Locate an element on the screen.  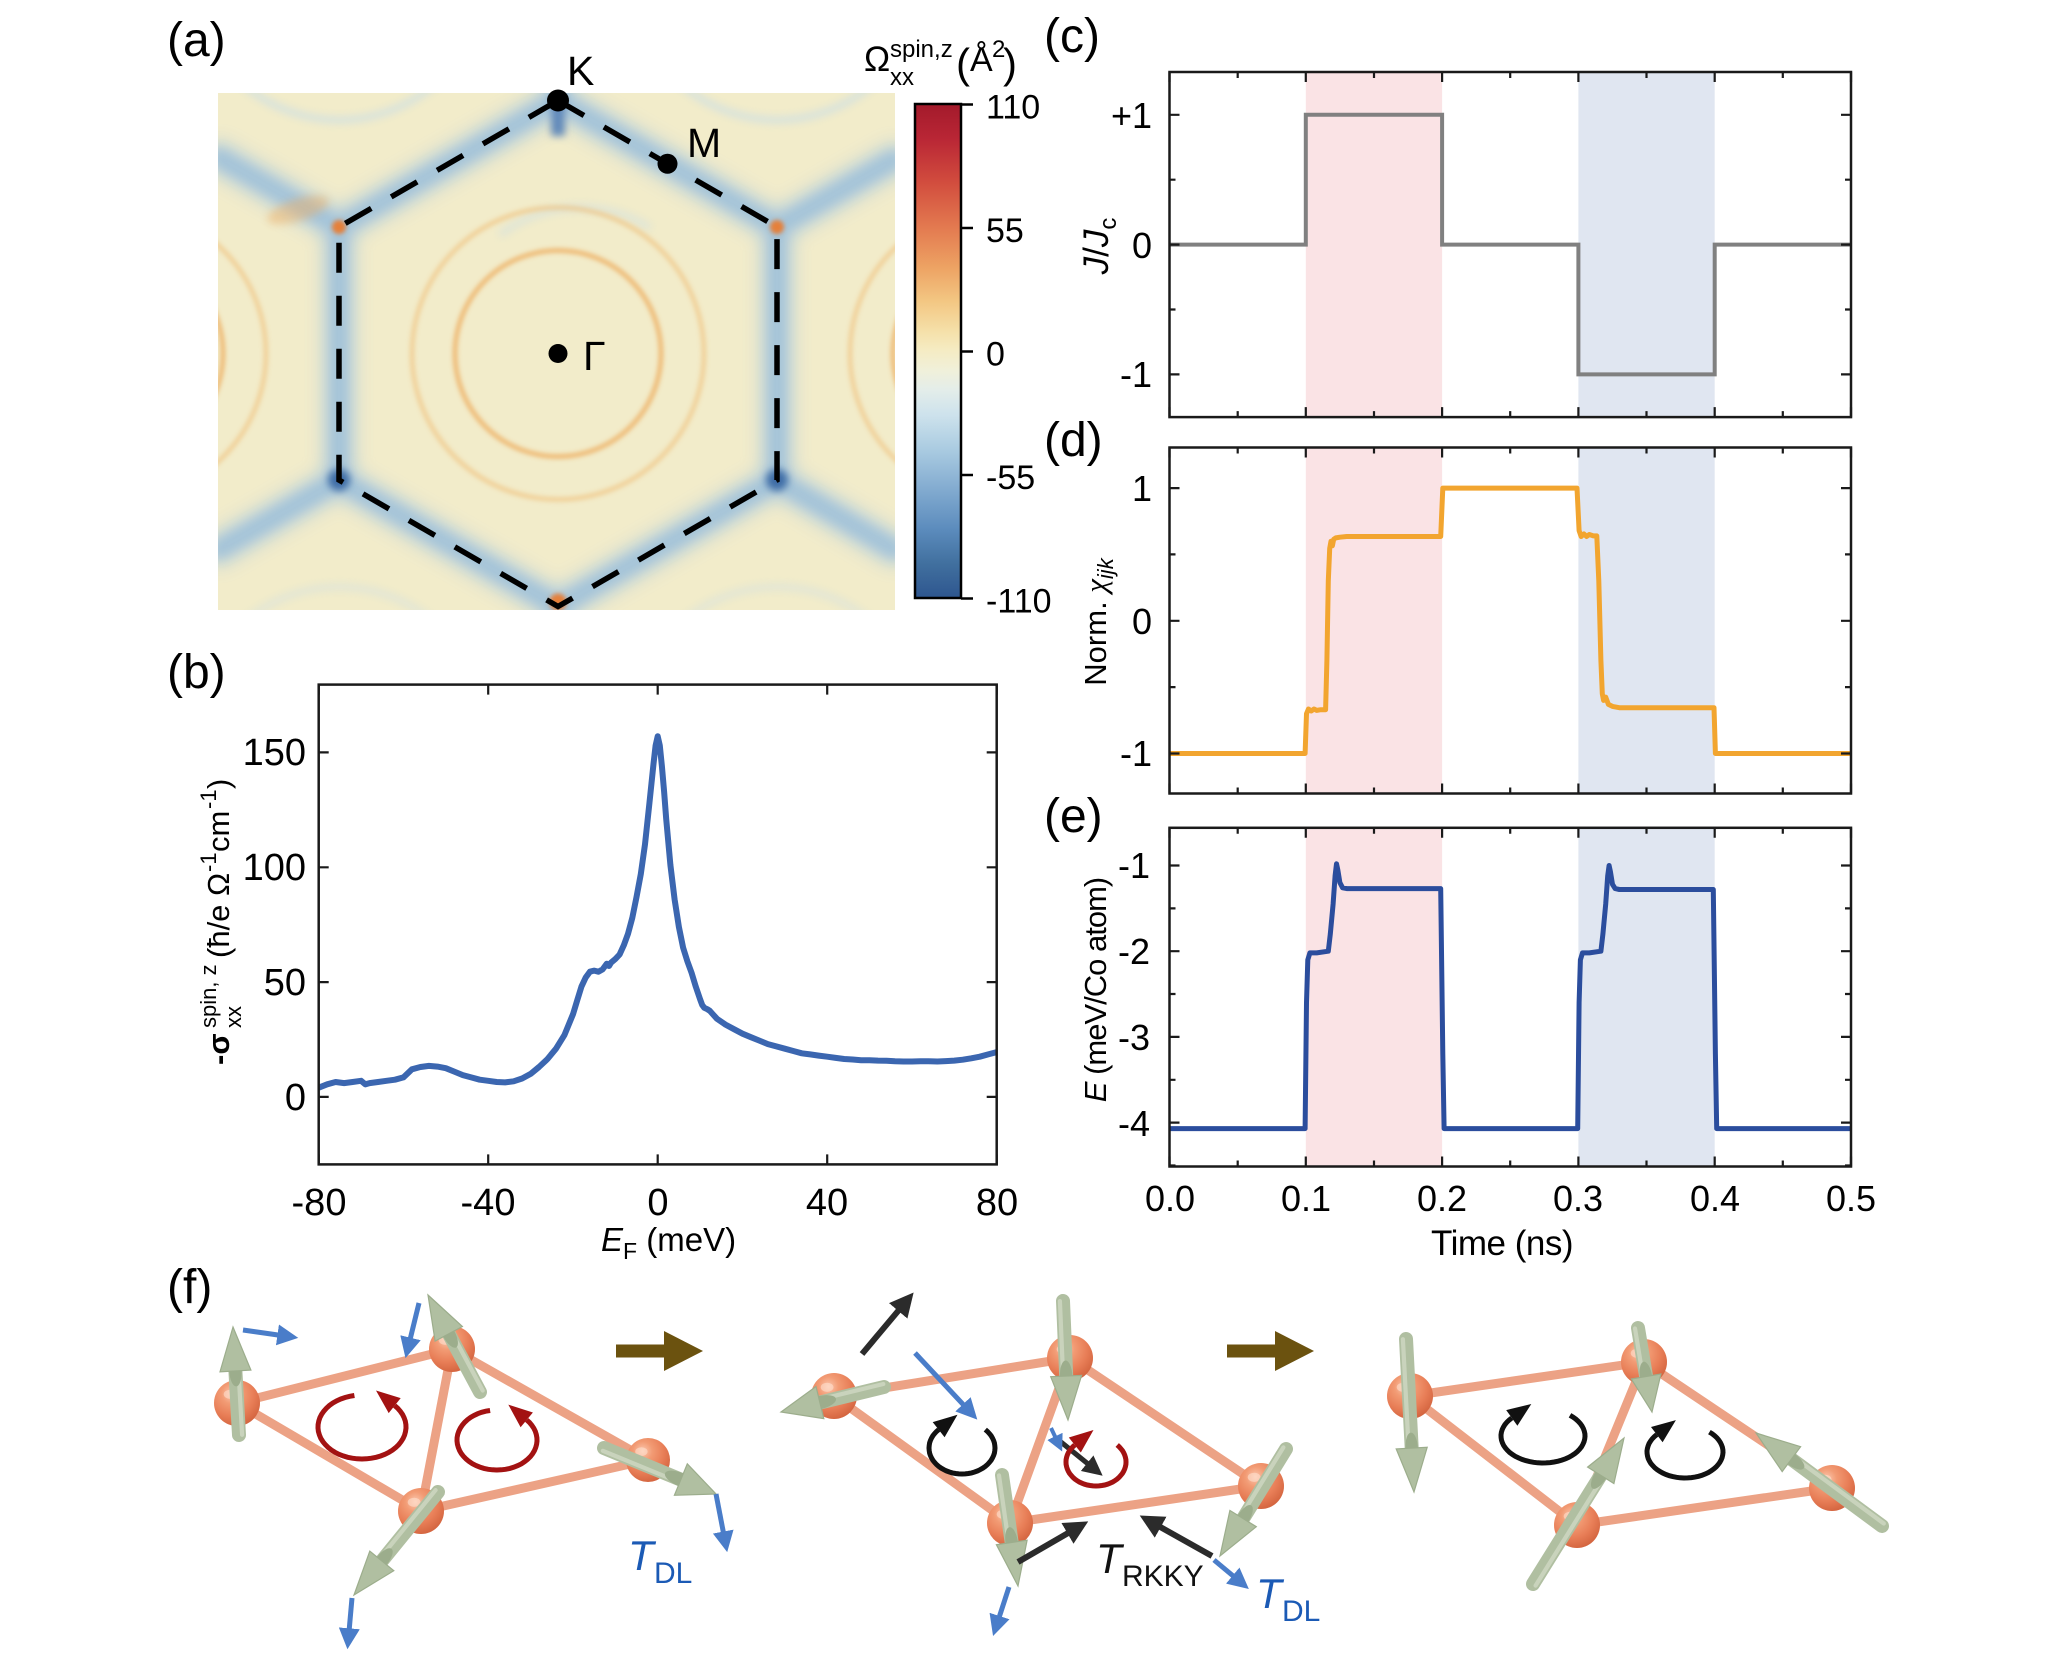
svg-text: Ω is located at coordinates (877, 59).